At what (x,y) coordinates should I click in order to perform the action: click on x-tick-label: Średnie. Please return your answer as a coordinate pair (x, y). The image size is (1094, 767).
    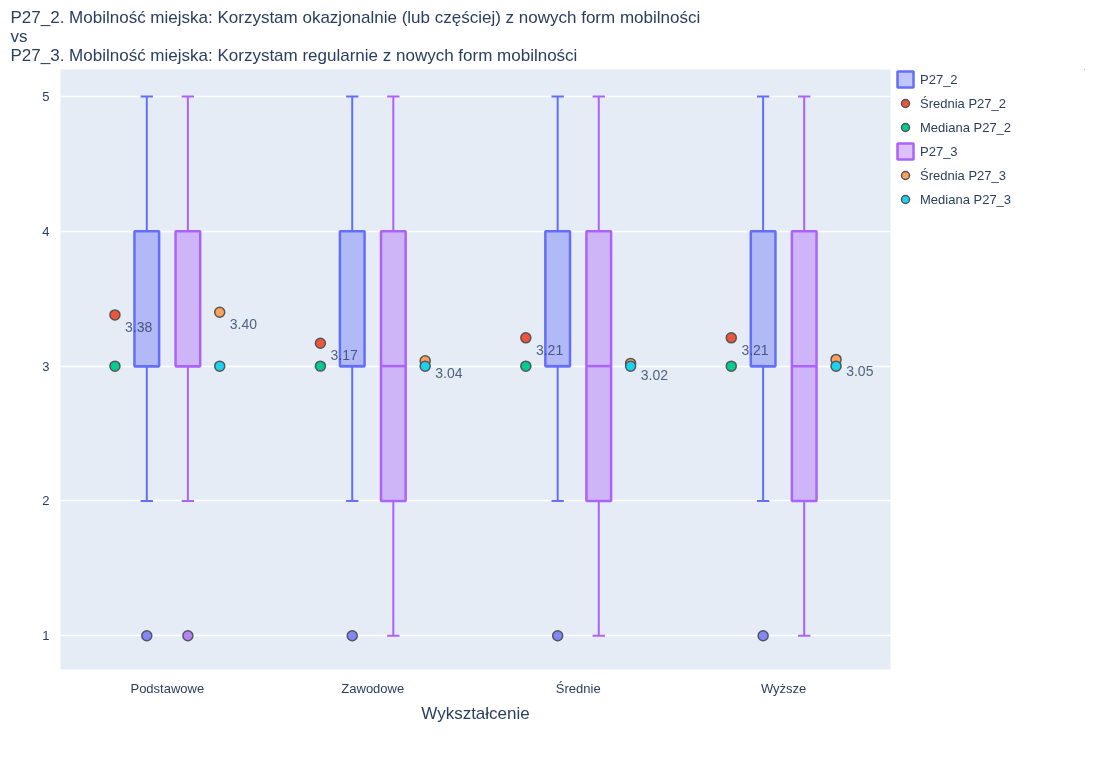
    Looking at the image, I should click on (578, 688).